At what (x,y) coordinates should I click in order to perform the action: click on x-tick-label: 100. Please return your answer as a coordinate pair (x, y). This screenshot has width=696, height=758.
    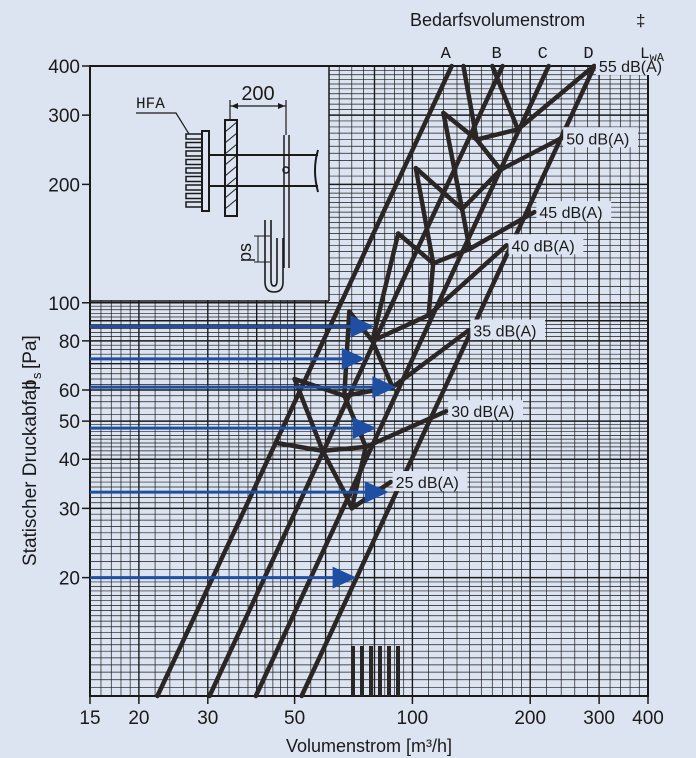
    Looking at the image, I should click on (413, 718).